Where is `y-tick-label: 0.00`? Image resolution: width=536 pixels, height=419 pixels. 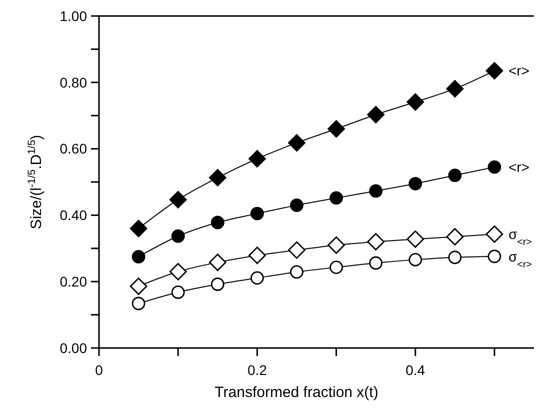 y-tick-label: 0.00 is located at coordinates (74, 348).